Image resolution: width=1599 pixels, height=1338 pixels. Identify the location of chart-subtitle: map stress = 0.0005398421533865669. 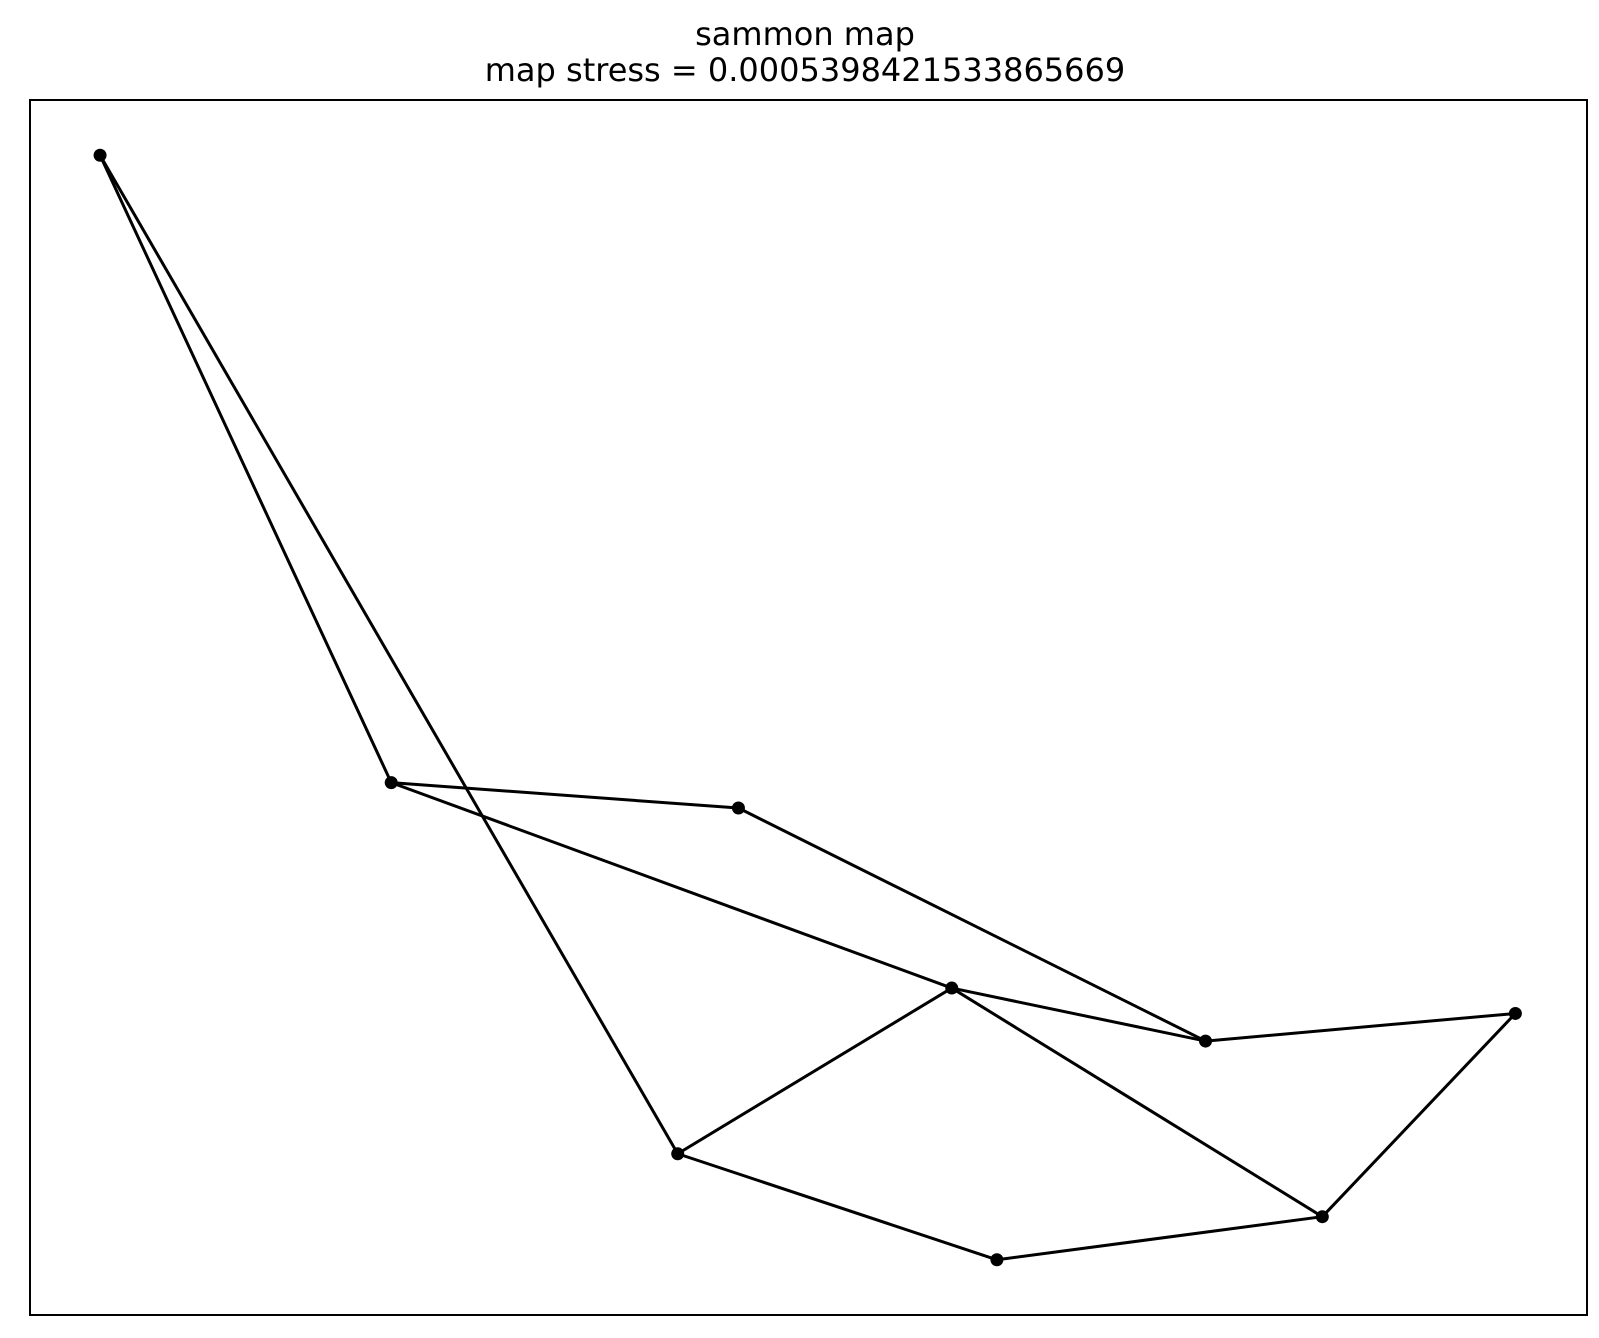
(805, 70).